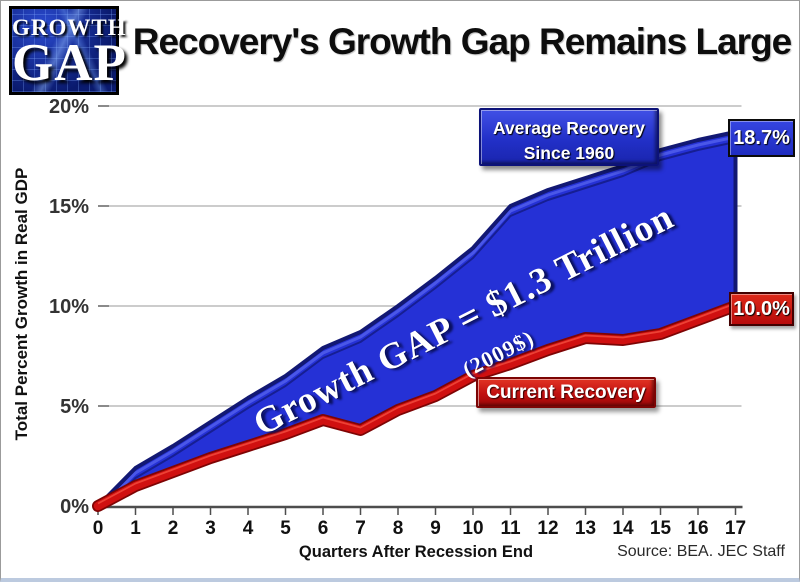 This screenshot has width=800, height=582. Describe the element at coordinates (661, 528) in the screenshot. I see `x-tick-label: 15` at that location.